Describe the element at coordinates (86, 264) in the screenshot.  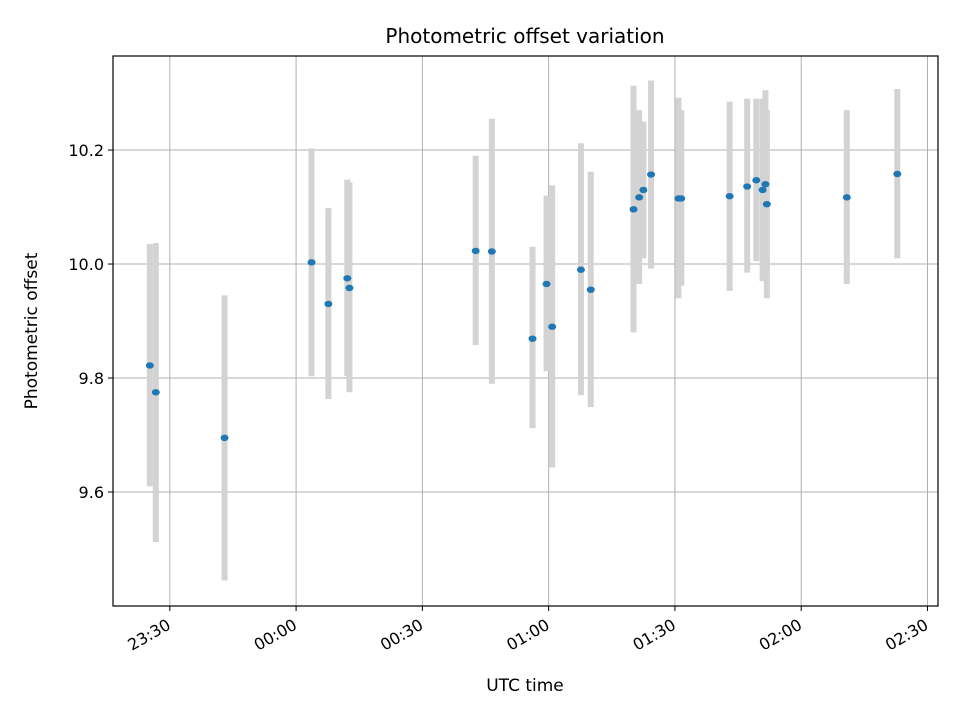
I see `y-tick-label: 10.0` at that location.